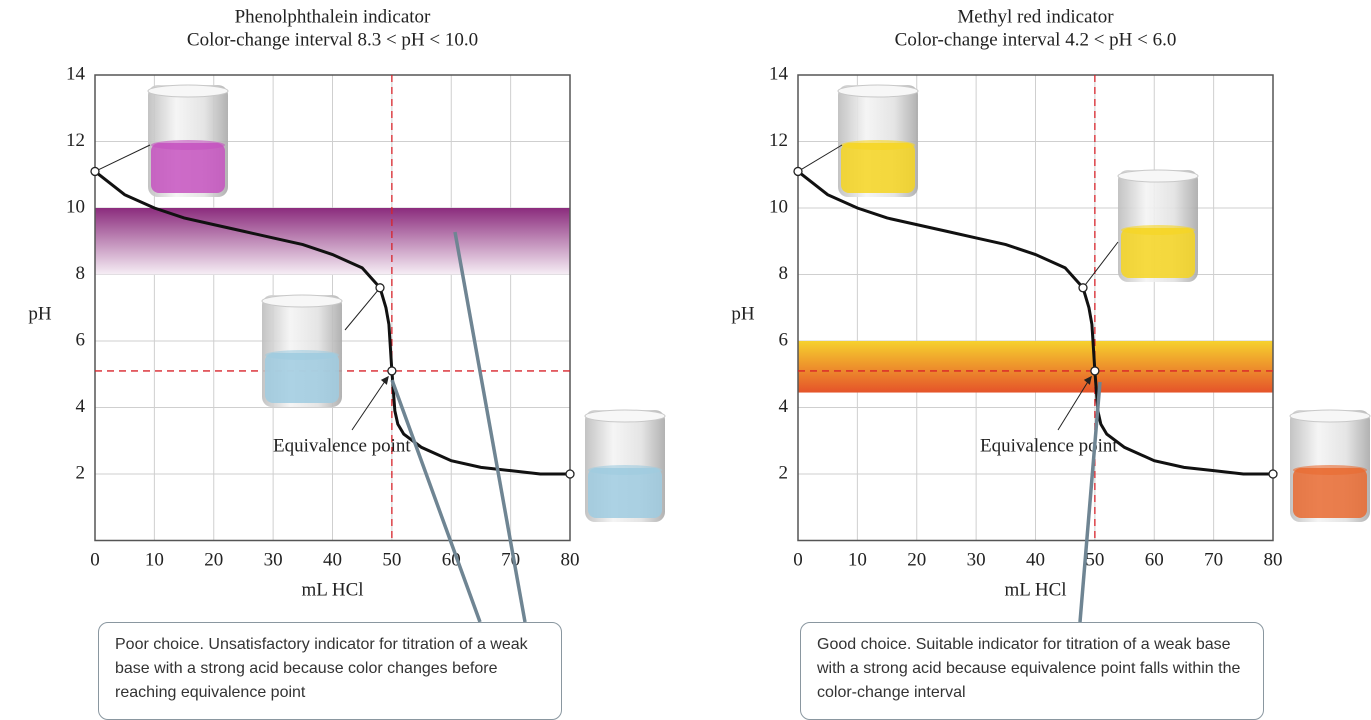 This screenshot has height=720, width=1371. Describe the element at coordinates (1154, 559) in the screenshot. I see `x-tick-label: 60` at that location.